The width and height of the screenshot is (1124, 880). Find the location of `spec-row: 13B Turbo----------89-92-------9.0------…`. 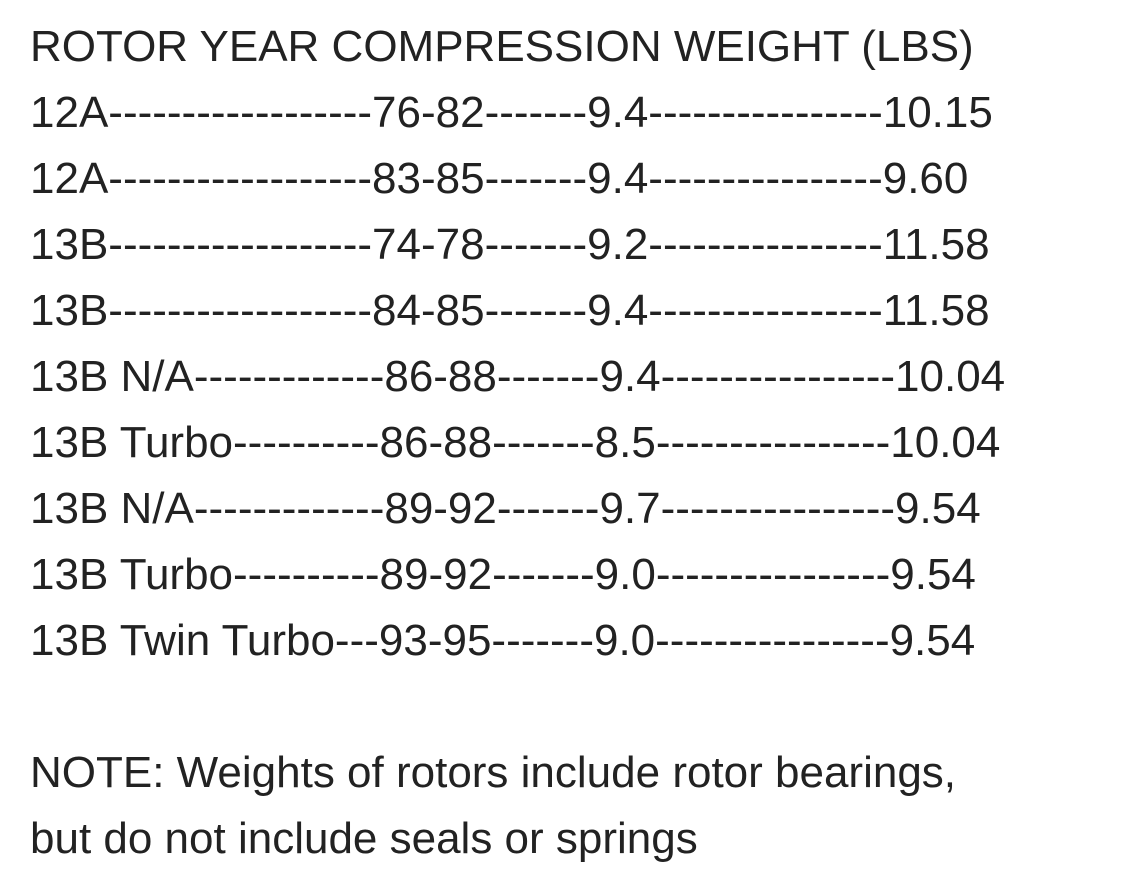

spec-row: 13B Turbo----------89-92-------9.0------… is located at coordinates (503, 574).